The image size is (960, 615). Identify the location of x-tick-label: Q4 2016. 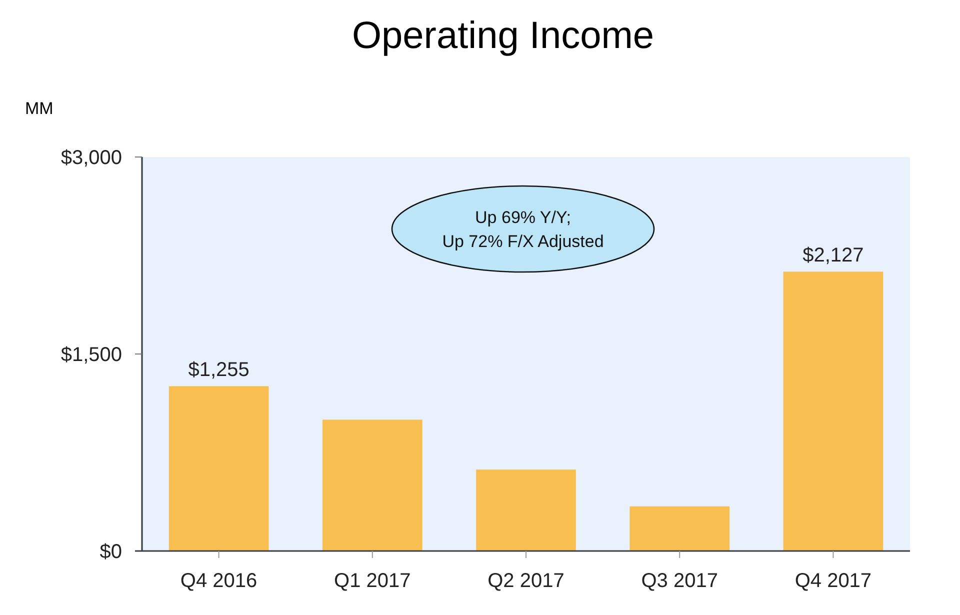
(219, 581).